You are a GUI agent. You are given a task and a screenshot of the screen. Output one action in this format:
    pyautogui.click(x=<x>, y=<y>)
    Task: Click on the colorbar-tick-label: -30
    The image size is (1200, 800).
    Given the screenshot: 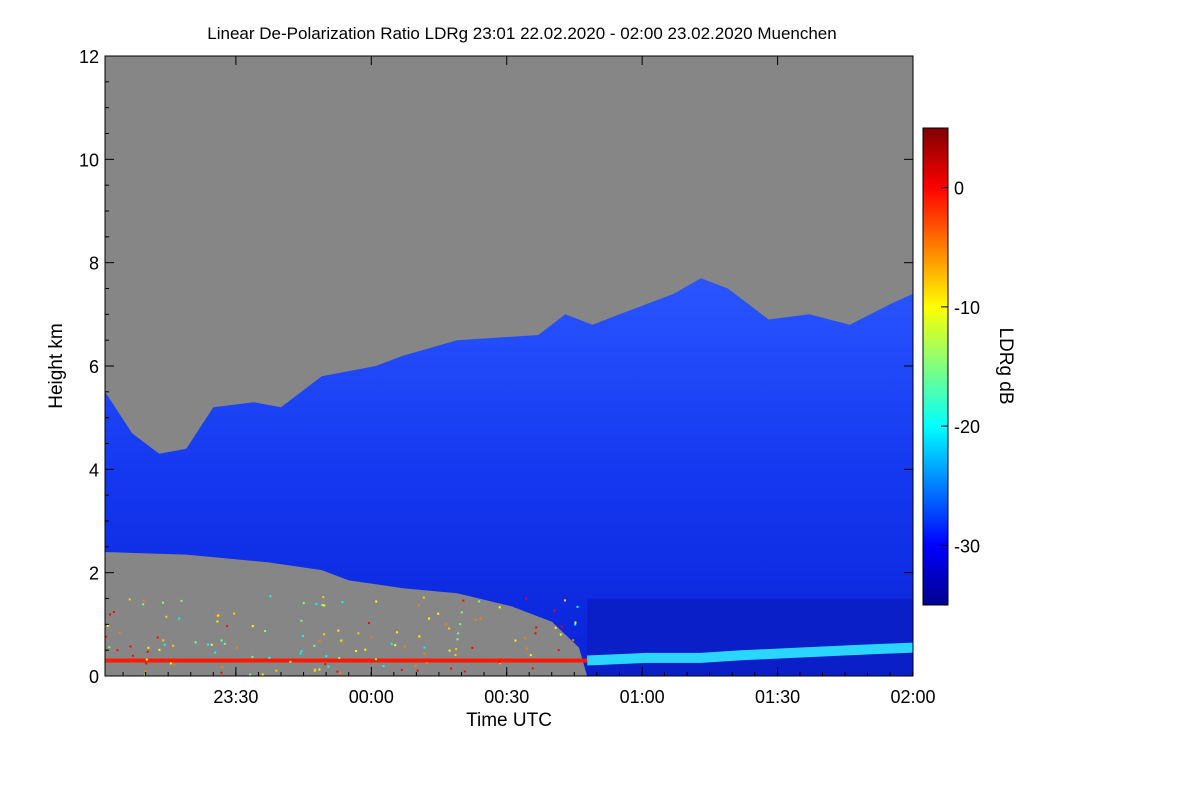 What is the action you would take?
    pyautogui.click(x=967, y=546)
    